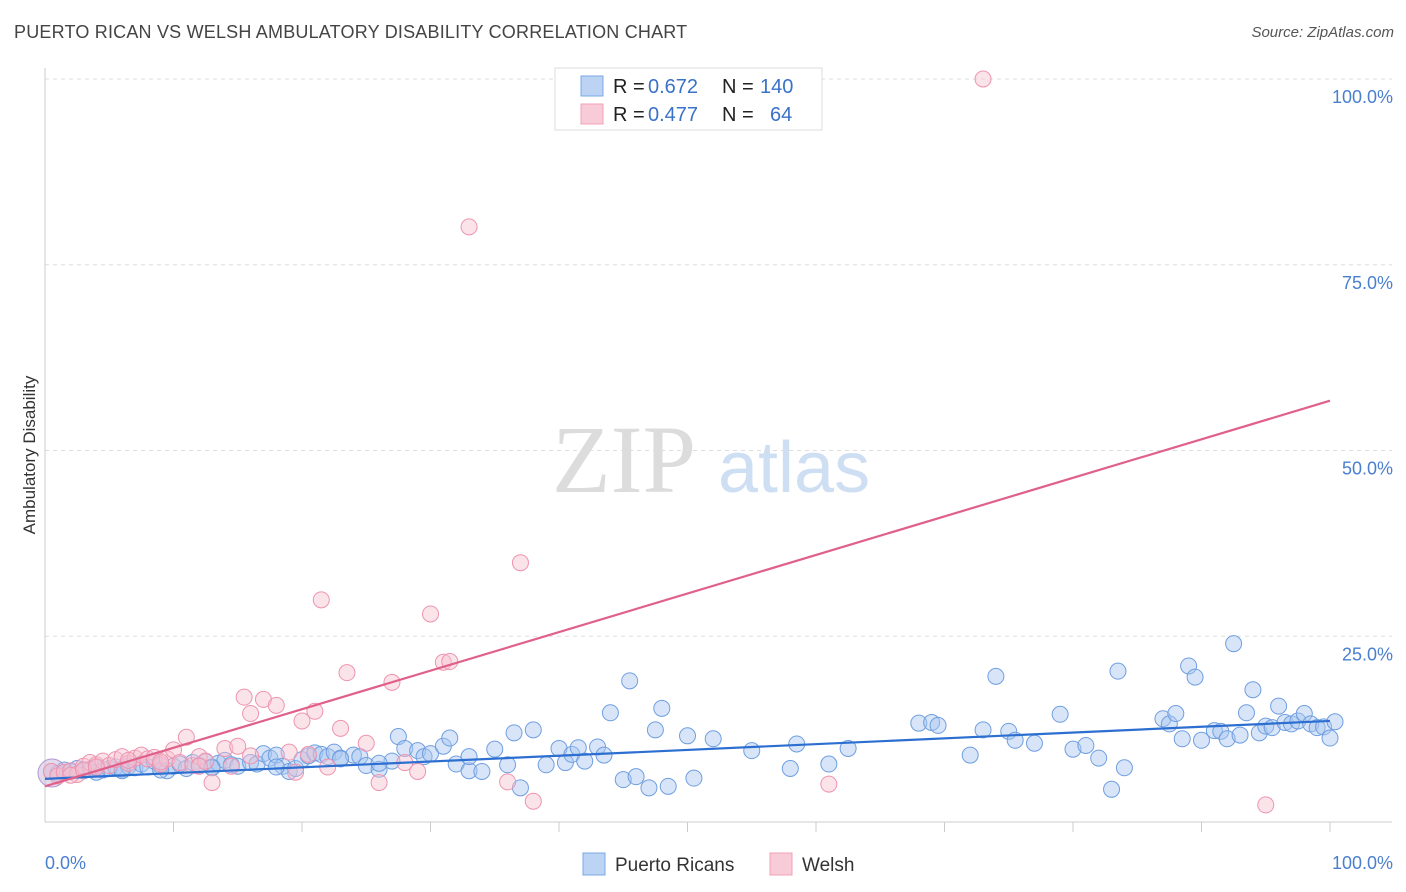 This screenshot has width=1406, height=892. I want to click on stats-legend: R = 0.672 N = 140 R = 0.477 N = 64, so click(688, 99).